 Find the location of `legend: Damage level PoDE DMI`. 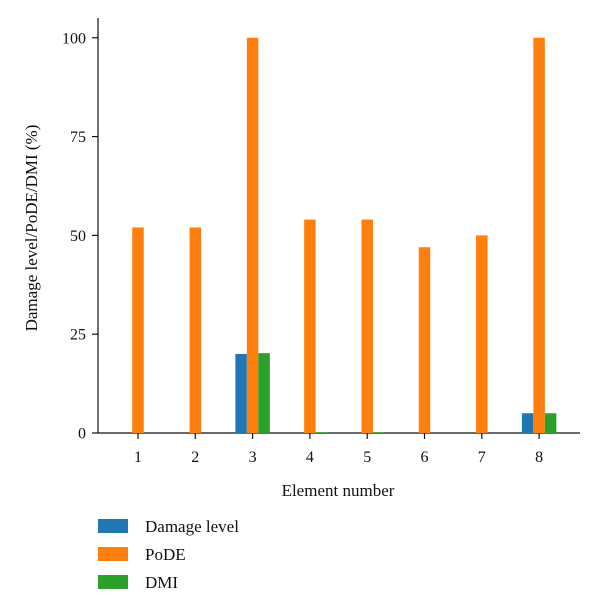

legend: Damage level PoDE DMI is located at coordinates (168, 554).